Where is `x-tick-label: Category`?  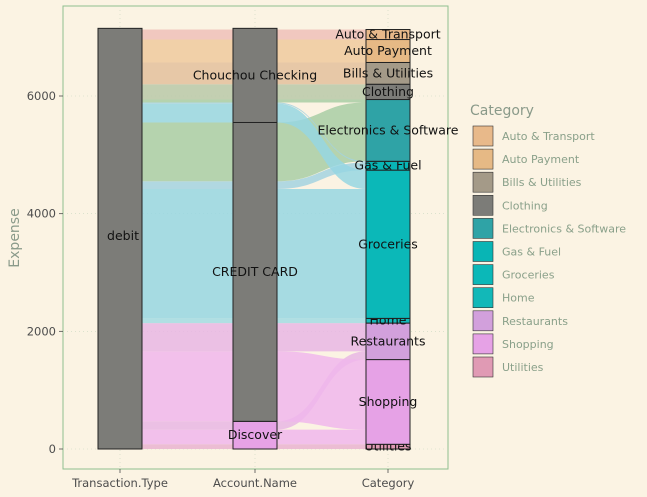
x-tick-label: Category is located at coordinates (388, 483).